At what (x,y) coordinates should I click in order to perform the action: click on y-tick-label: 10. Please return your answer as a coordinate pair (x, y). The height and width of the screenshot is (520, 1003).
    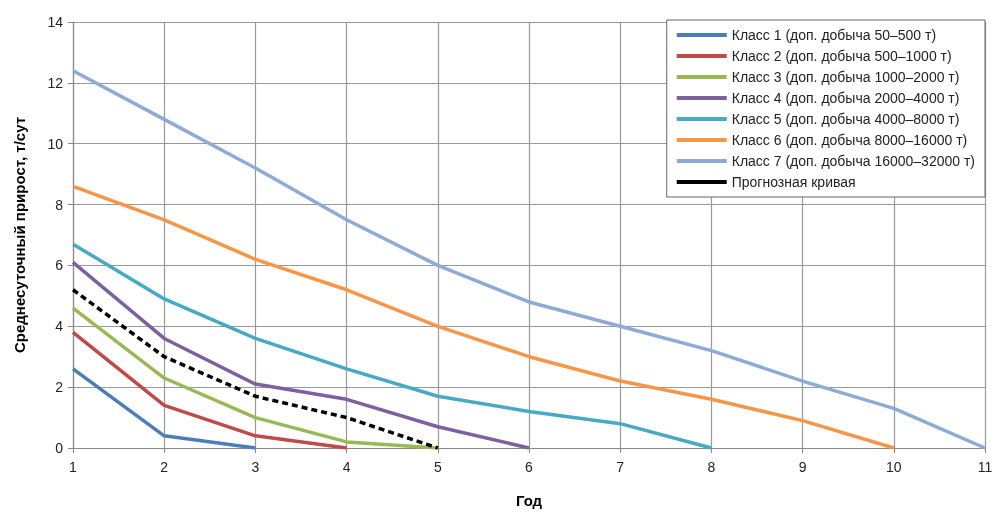
    Looking at the image, I should click on (55, 143).